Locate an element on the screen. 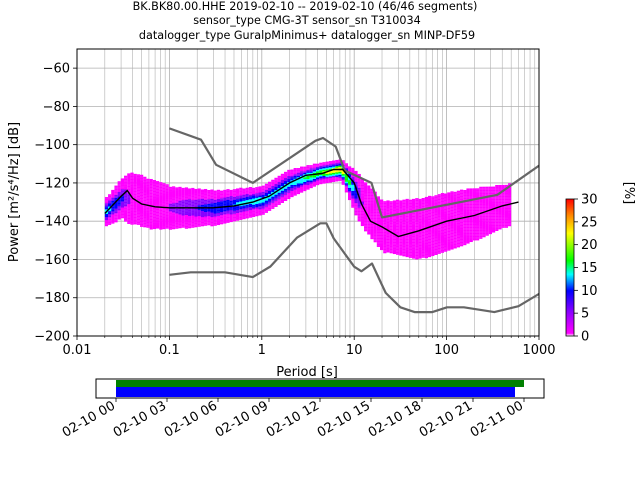 The width and height of the screenshot is (640, 480). y-tick-label: −200 is located at coordinates (52, 337).